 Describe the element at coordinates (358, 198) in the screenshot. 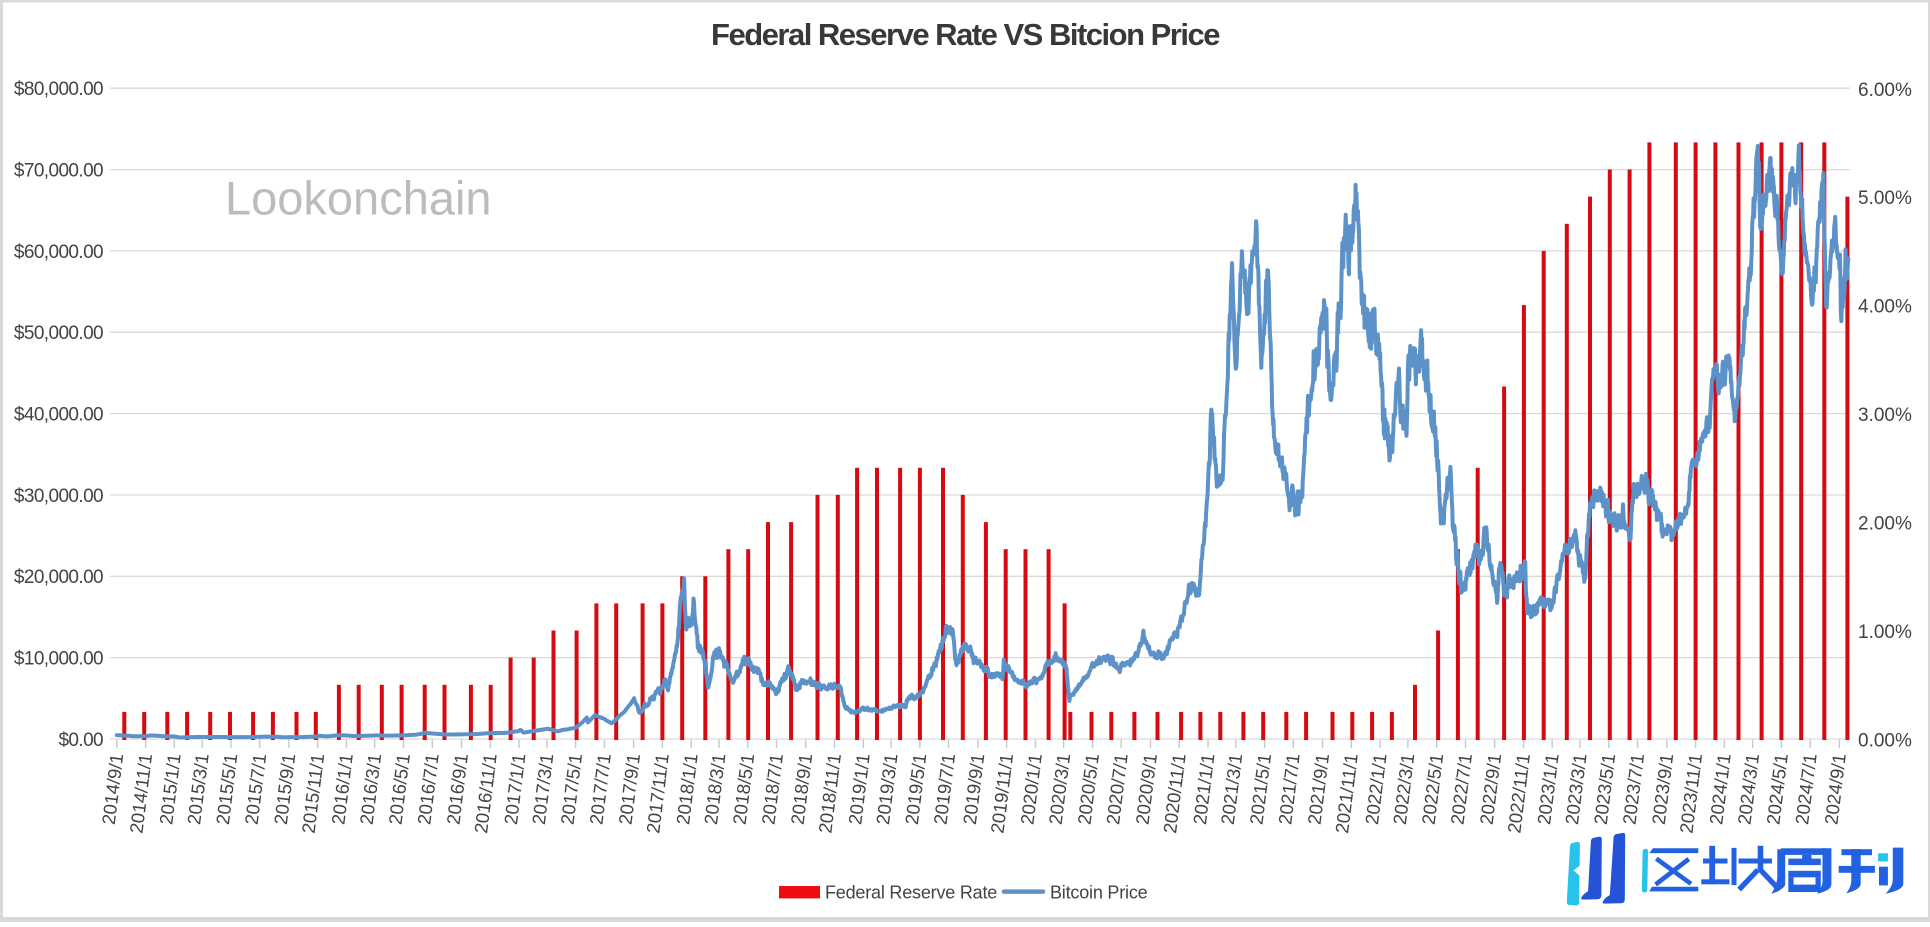

I see `svg-text: Lookonchain` at that location.